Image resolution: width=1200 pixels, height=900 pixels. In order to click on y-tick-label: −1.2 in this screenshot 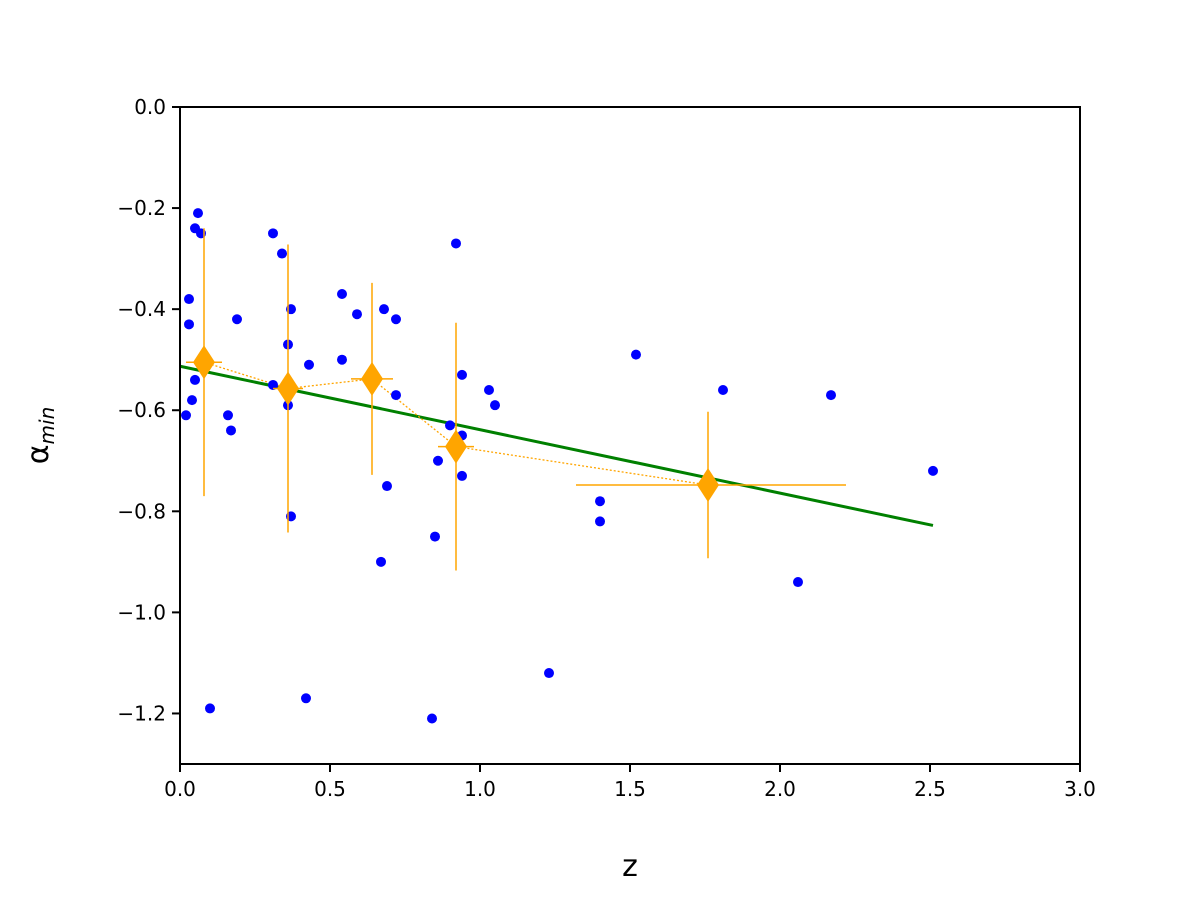, I will do `click(141, 713)`.